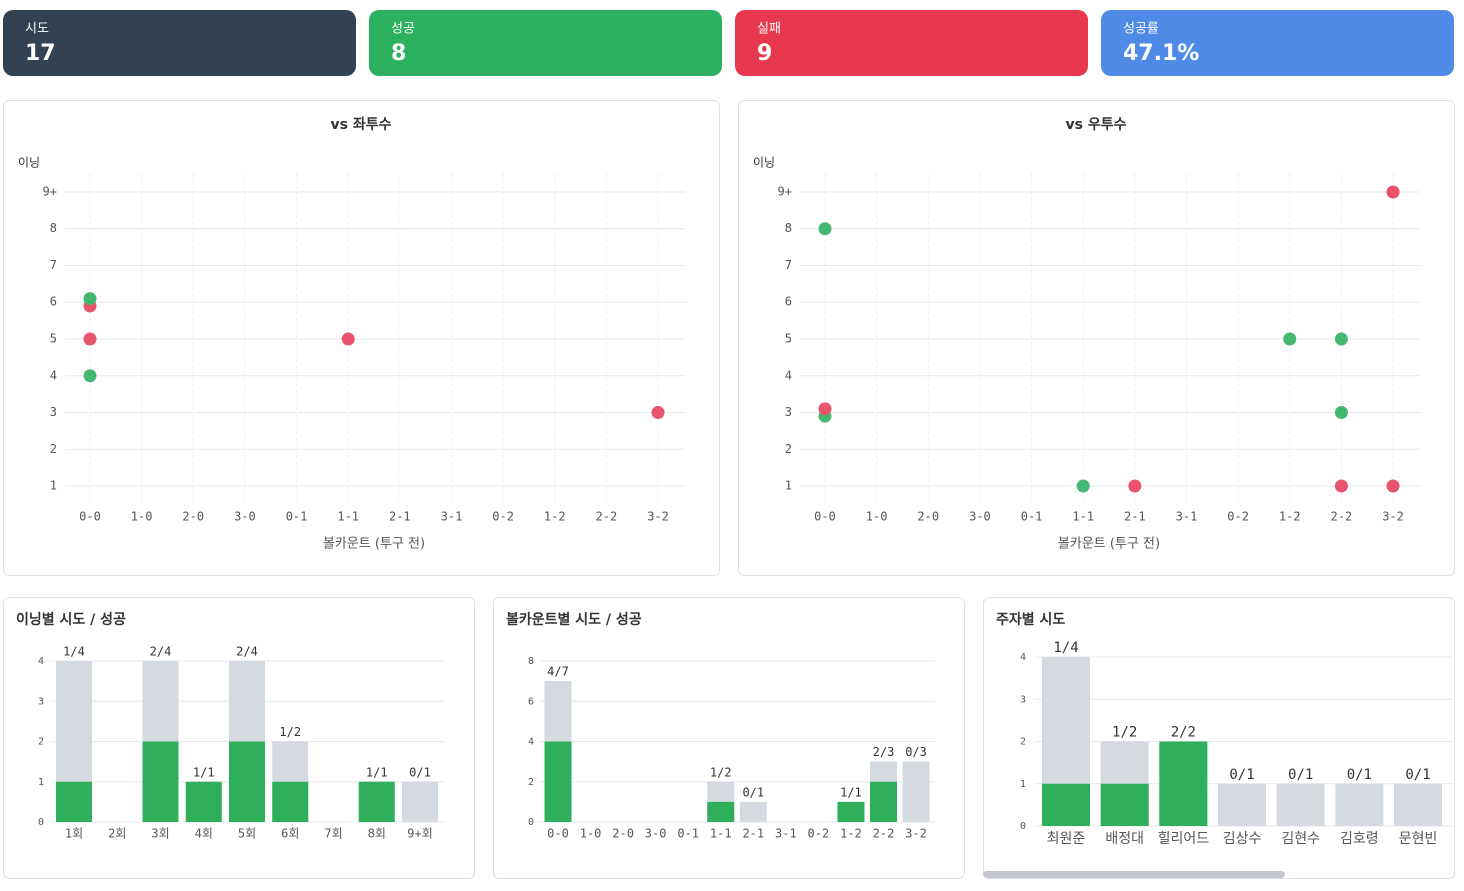 The width and height of the screenshot is (1464, 891). Describe the element at coordinates (1065, 648) in the screenshot. I see `value-label: 1/4` at that location.